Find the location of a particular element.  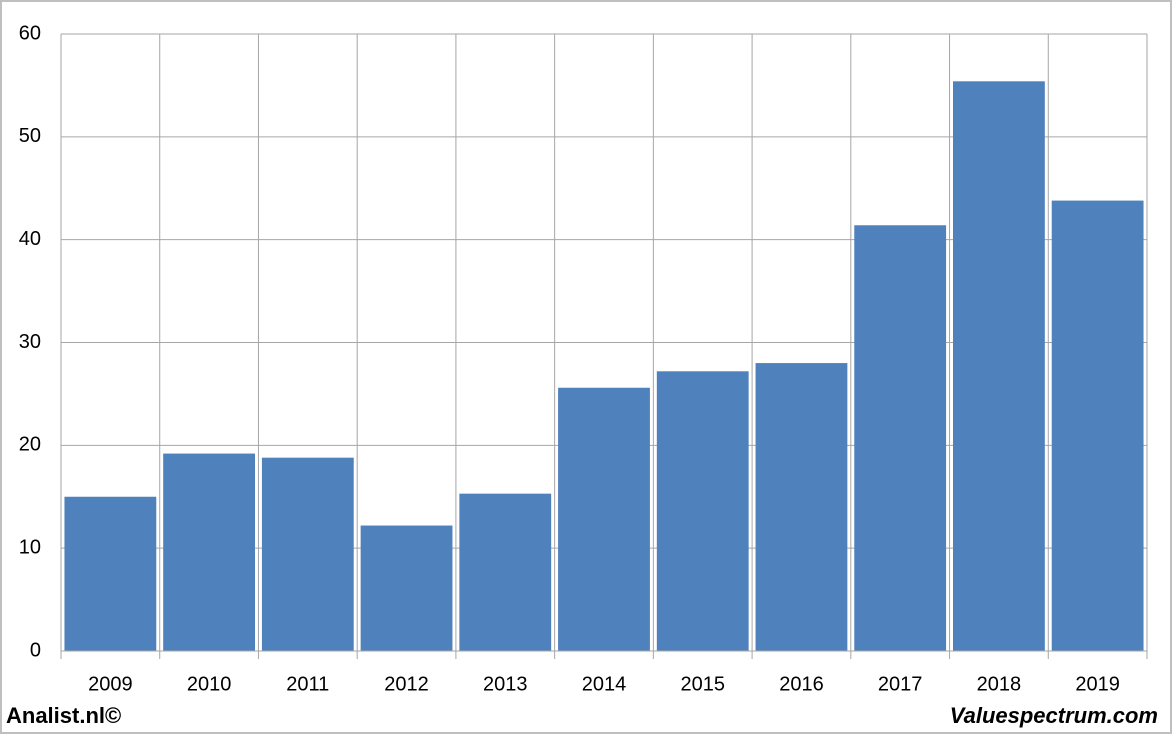

x-tick-label: 2011 is located at coordinates (307, 684).